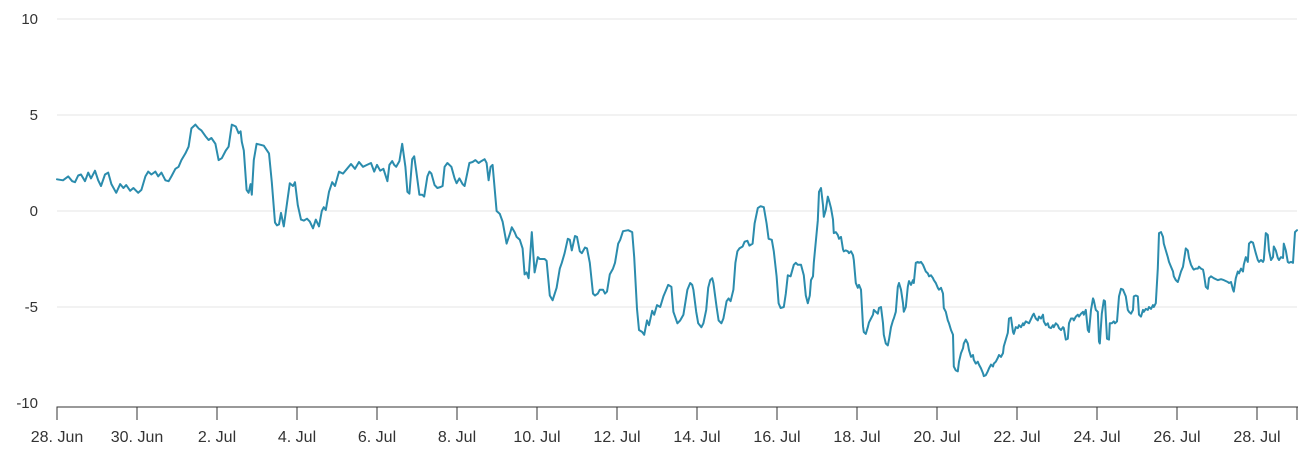 This screenshot has width=1303, height=463. Describe the element at coordinates (57, 437) in the screenshot. I see `x-axis-label-28. Jun: 28. Jun` at that location.